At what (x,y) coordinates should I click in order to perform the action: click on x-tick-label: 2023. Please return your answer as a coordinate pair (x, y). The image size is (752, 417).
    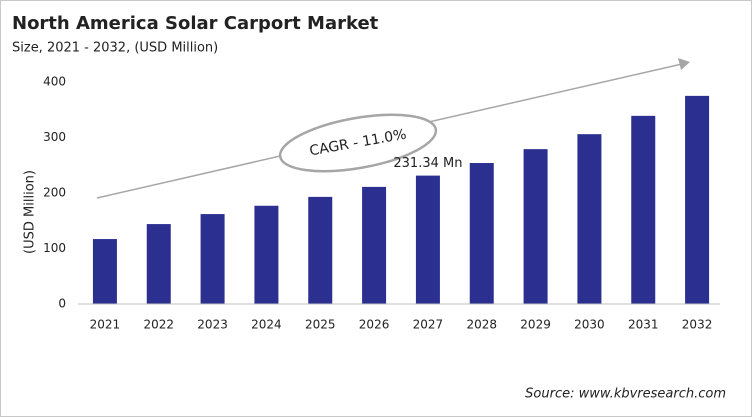
    Looking at the image, I should click on (212, 325).